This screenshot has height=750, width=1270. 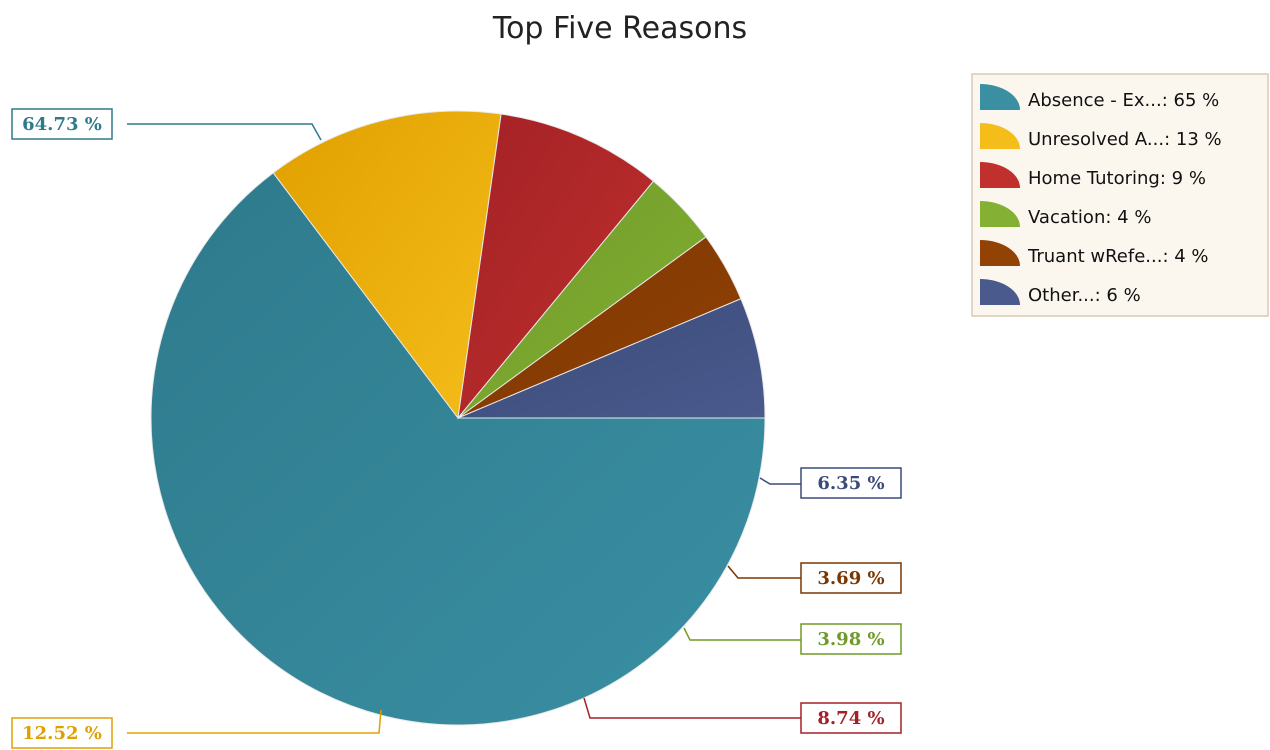 What do you see at coordinates (1084, 295) in the screenshot?
I see `legend-entry-other: Other...: 6 %` at bounding box center [1084, 295].